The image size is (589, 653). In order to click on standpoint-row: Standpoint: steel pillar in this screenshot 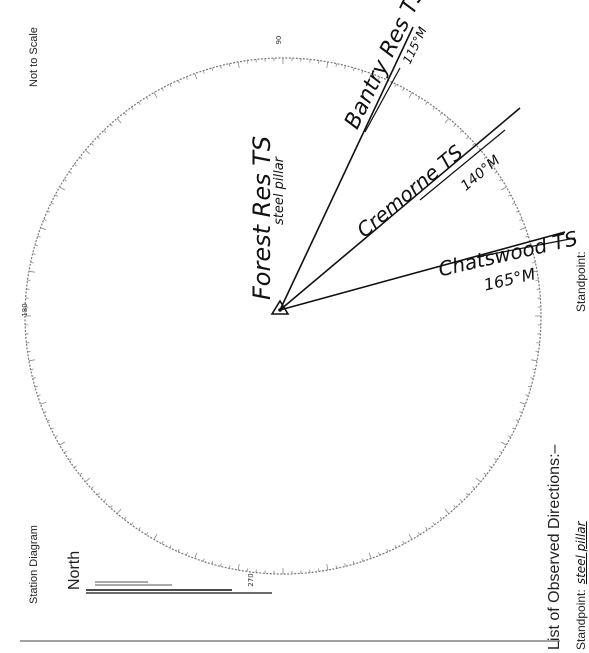, I will do `click(579, 585)`.